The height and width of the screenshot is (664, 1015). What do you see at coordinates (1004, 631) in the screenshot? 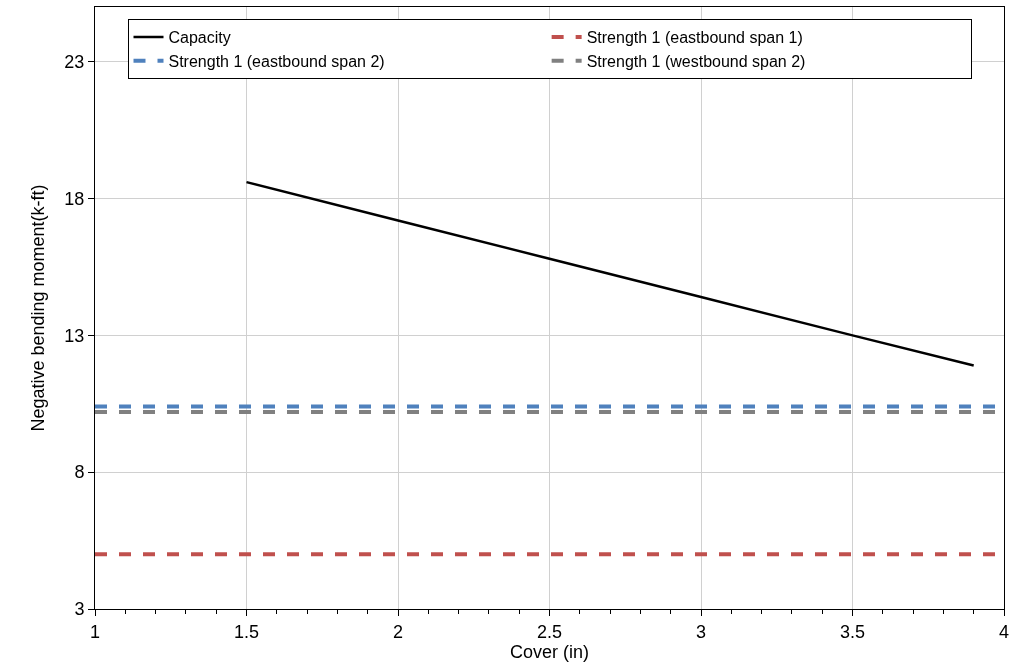
I see `x-tick-label: 4` at bounding box center [1004, 631].